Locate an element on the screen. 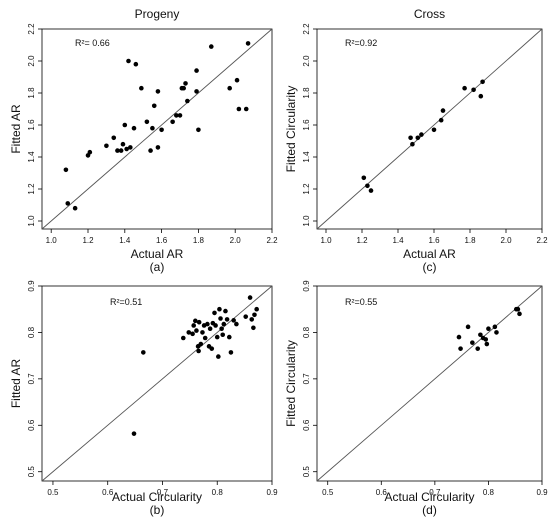 This screenshot has height=523, width=550. panel-3-x-axis-label: Actual Circularity is located at coordinates (157, 497).